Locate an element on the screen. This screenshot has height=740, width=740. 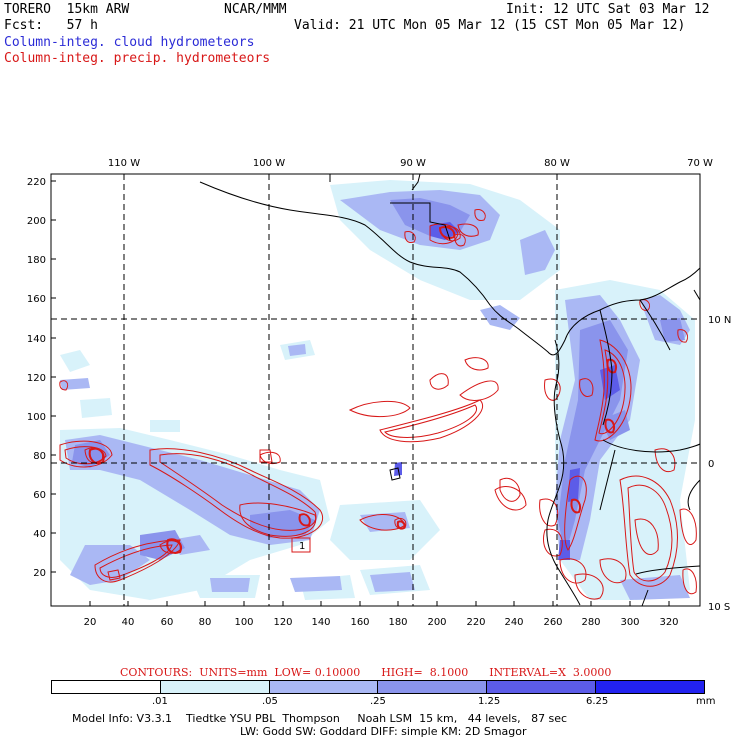
field-precip-label: Column-integ. precip. hydrometeors is located at coordinates (137, 58).